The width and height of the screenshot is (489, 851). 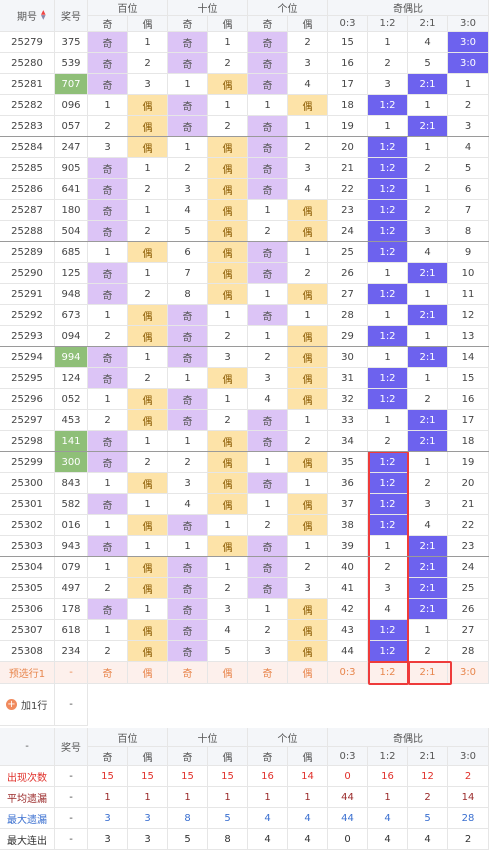 What do you see at coordinates (27, 705) in the screenshot?
I see `add-row-button: + 加1行` at bounding box center [27, 705].